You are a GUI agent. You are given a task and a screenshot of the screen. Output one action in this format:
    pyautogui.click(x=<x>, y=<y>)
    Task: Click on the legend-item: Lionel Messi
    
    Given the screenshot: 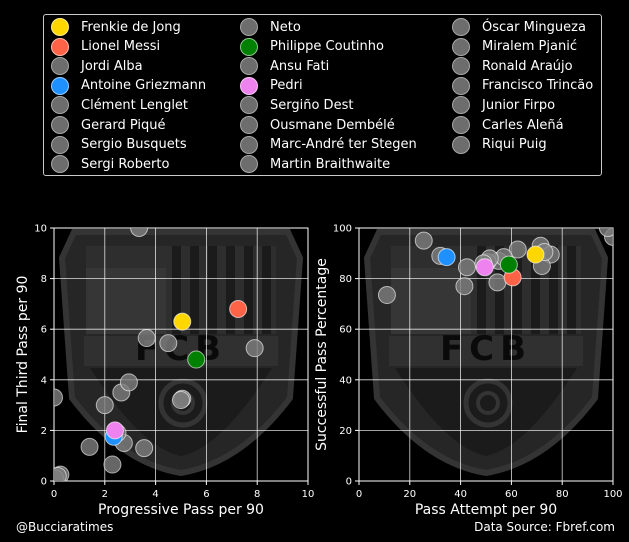 What is the action you would take?
    pyautogui.click(x=105, y=47)
    